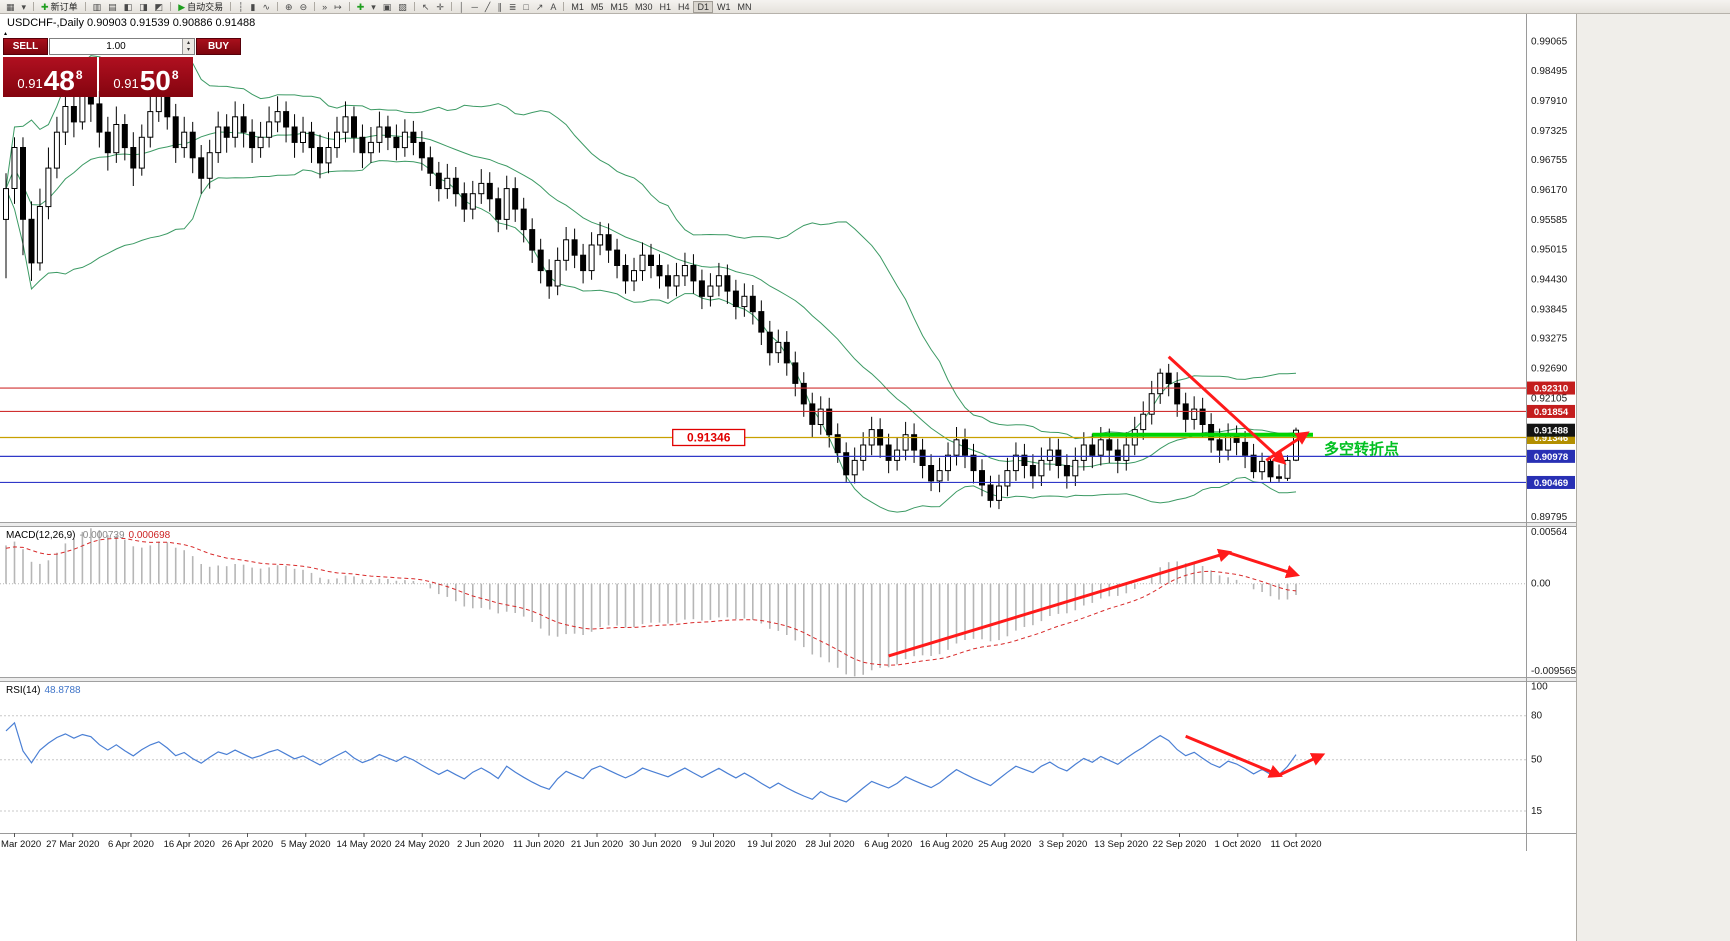  Describe the element at coordinates (10, 7) in the screenshot. I see `new-chart-icon: ▦` at that location.